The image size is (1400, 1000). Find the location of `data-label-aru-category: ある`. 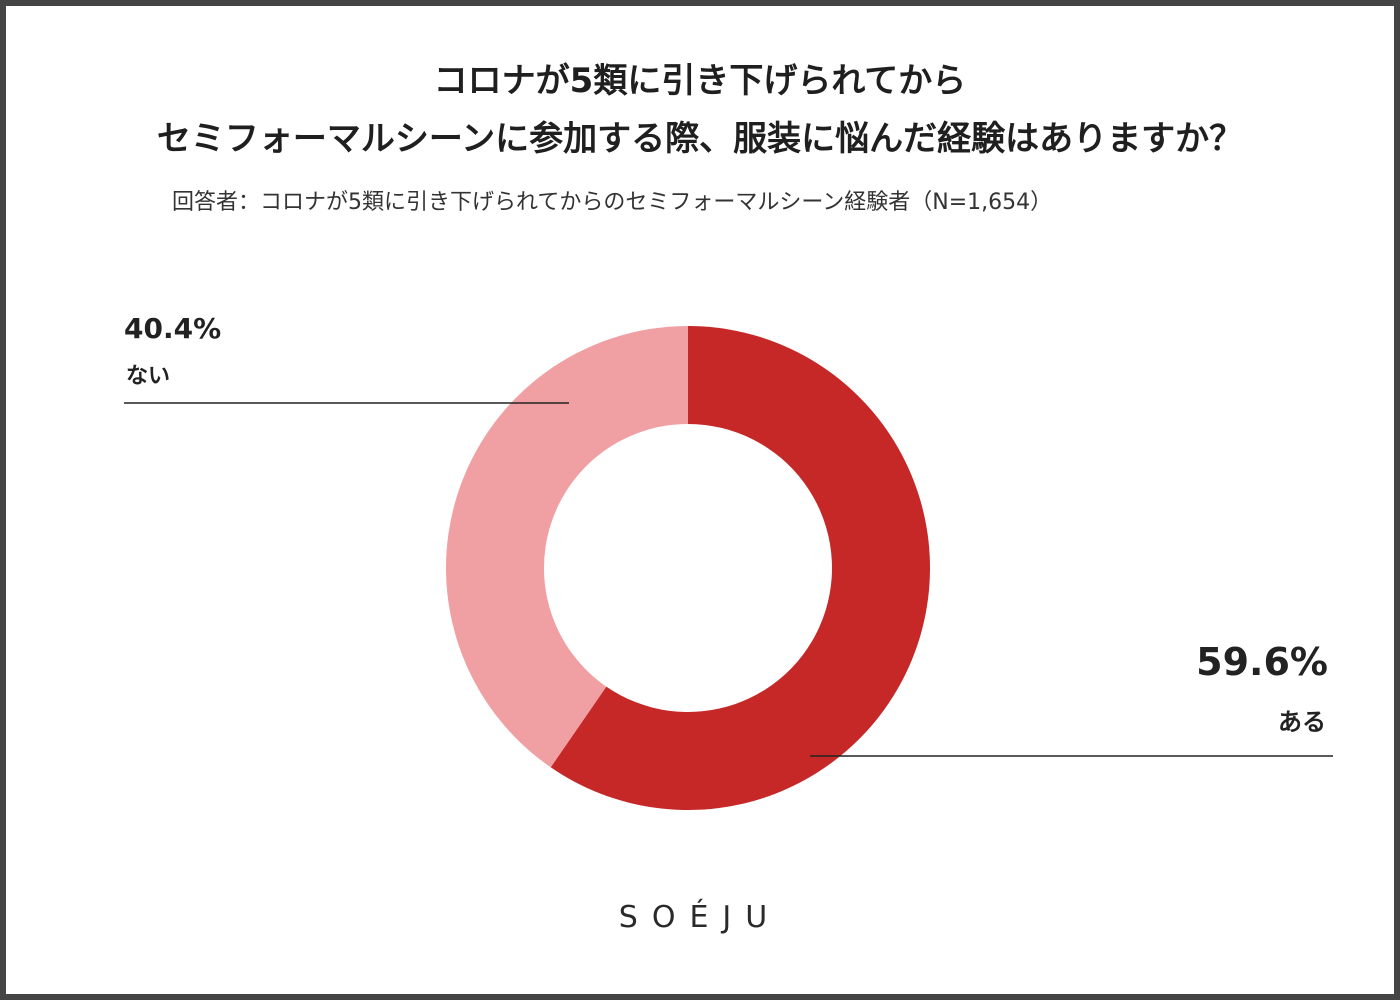

data-label-aru-category: ある is located at coordinates (1302, 722).